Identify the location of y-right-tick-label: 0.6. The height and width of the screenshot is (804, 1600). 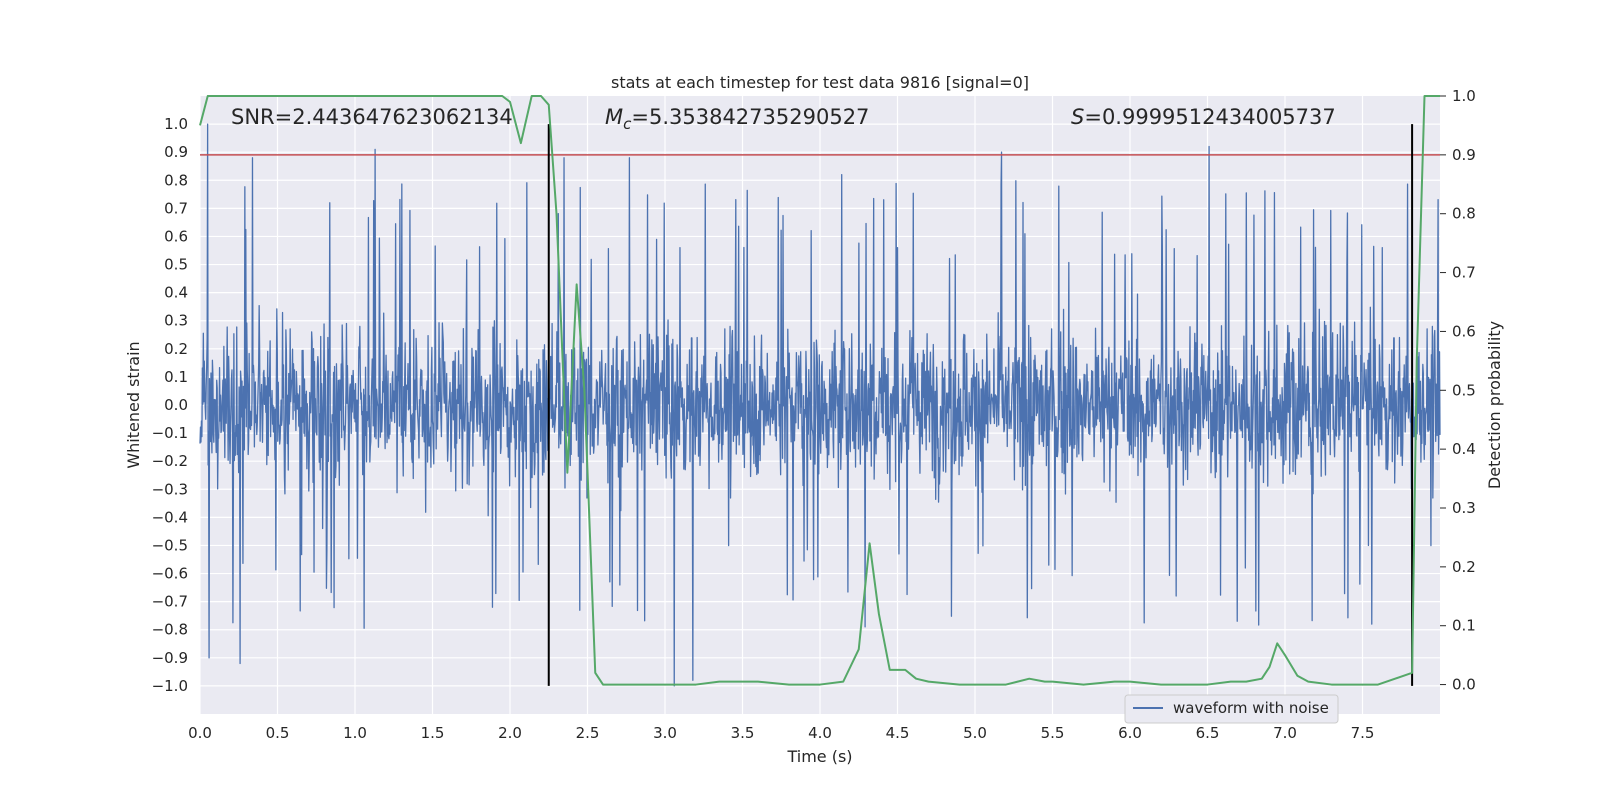
(1464, 331).